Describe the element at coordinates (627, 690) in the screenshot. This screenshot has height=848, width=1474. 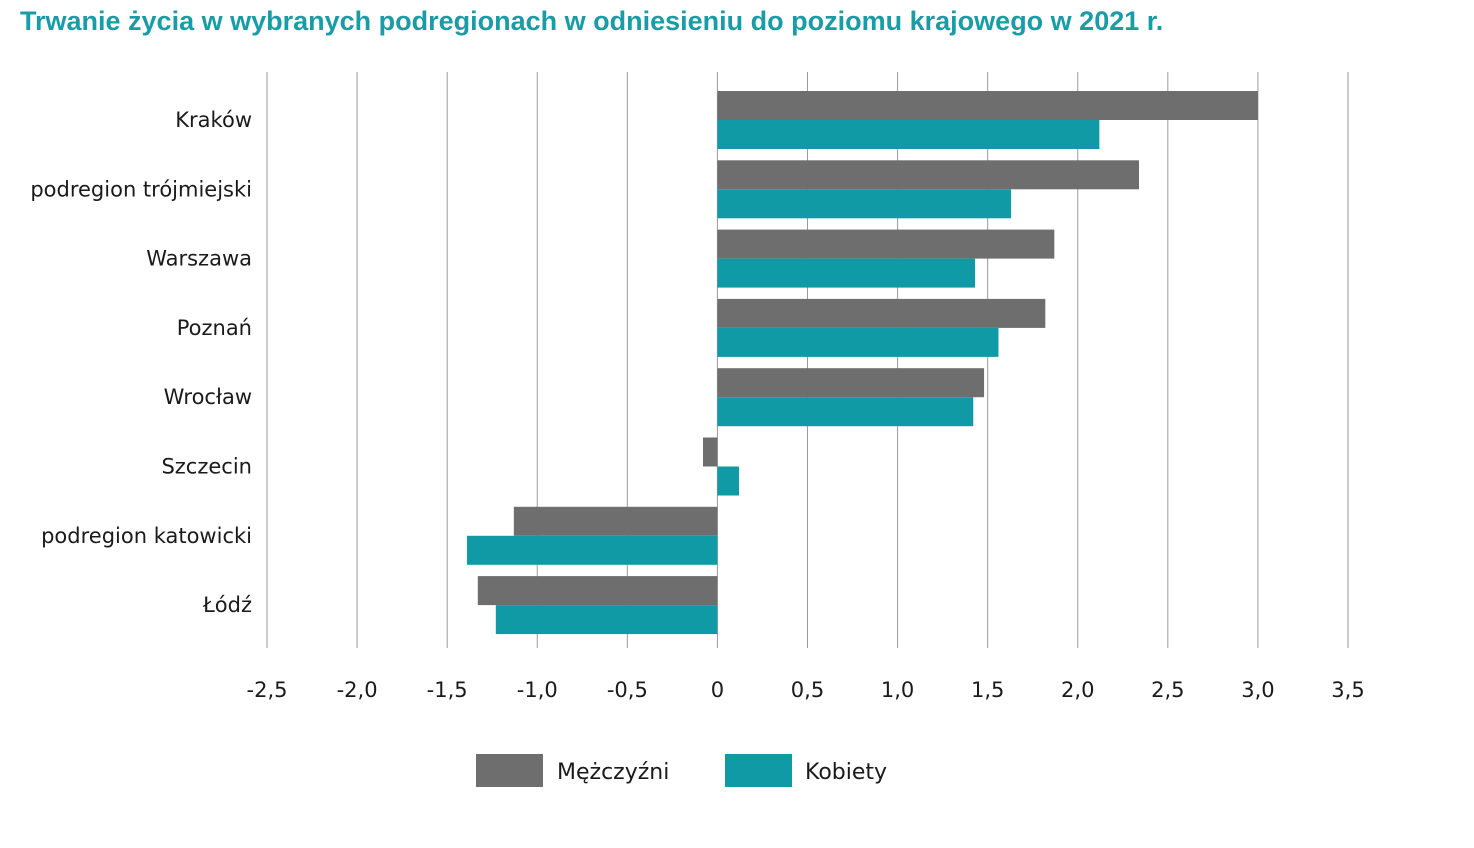
I see `x-tick-label: -0,5` at that location.